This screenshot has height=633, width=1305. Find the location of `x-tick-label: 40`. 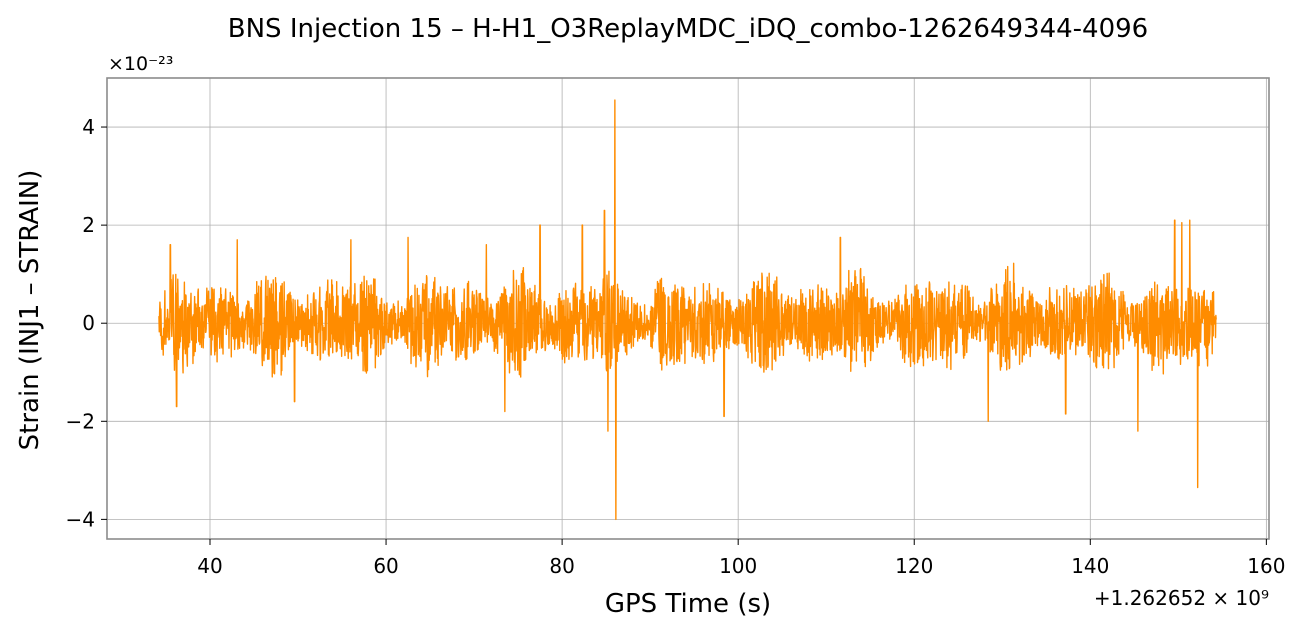

x-tick-label: 40 is located at coordinates (209, 566).